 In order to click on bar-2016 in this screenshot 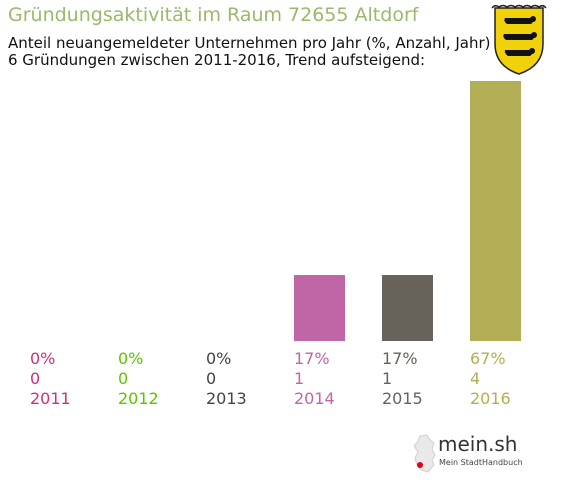, I will do `click(495, 211)`.